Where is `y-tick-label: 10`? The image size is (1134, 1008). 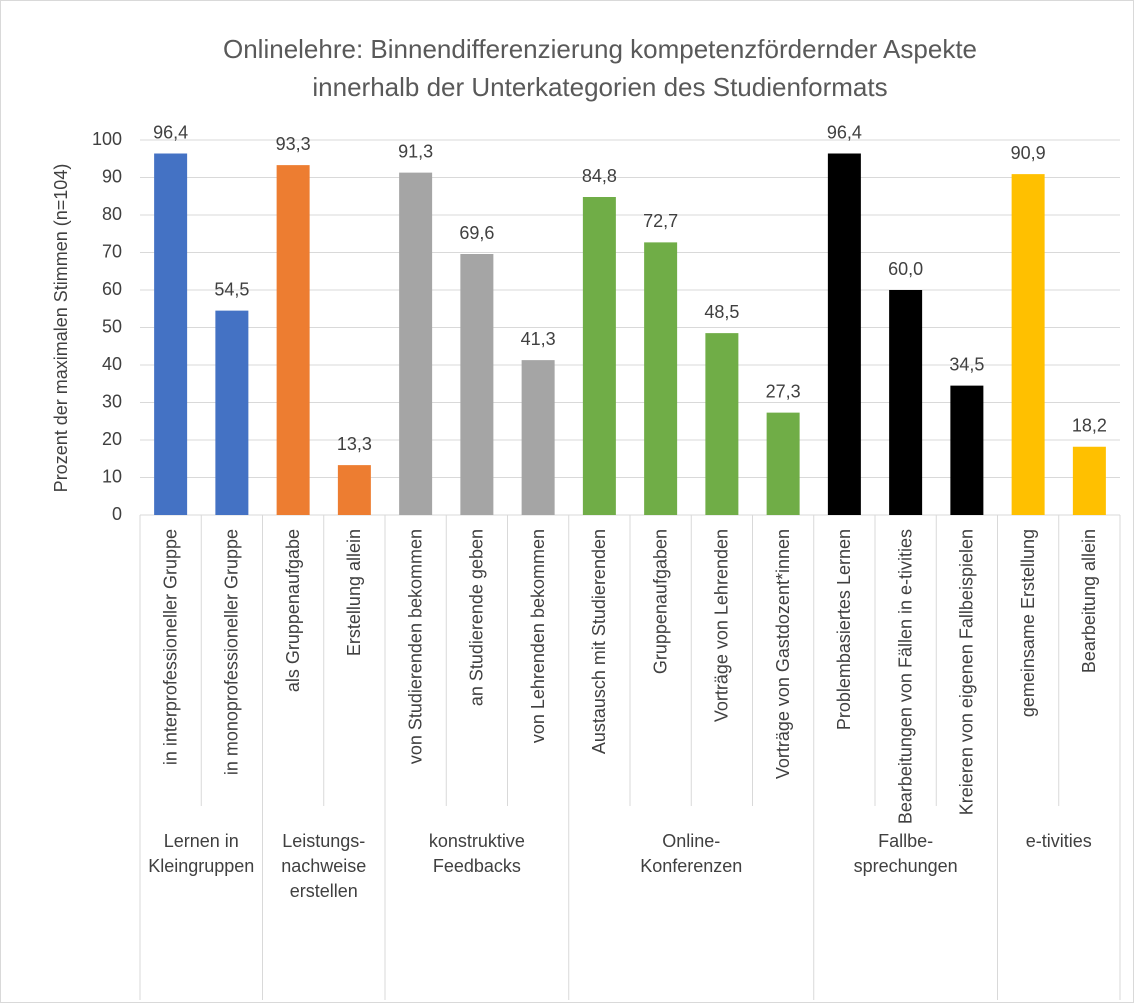
y-tick-label: 10 is located at coordinates (112, 476).